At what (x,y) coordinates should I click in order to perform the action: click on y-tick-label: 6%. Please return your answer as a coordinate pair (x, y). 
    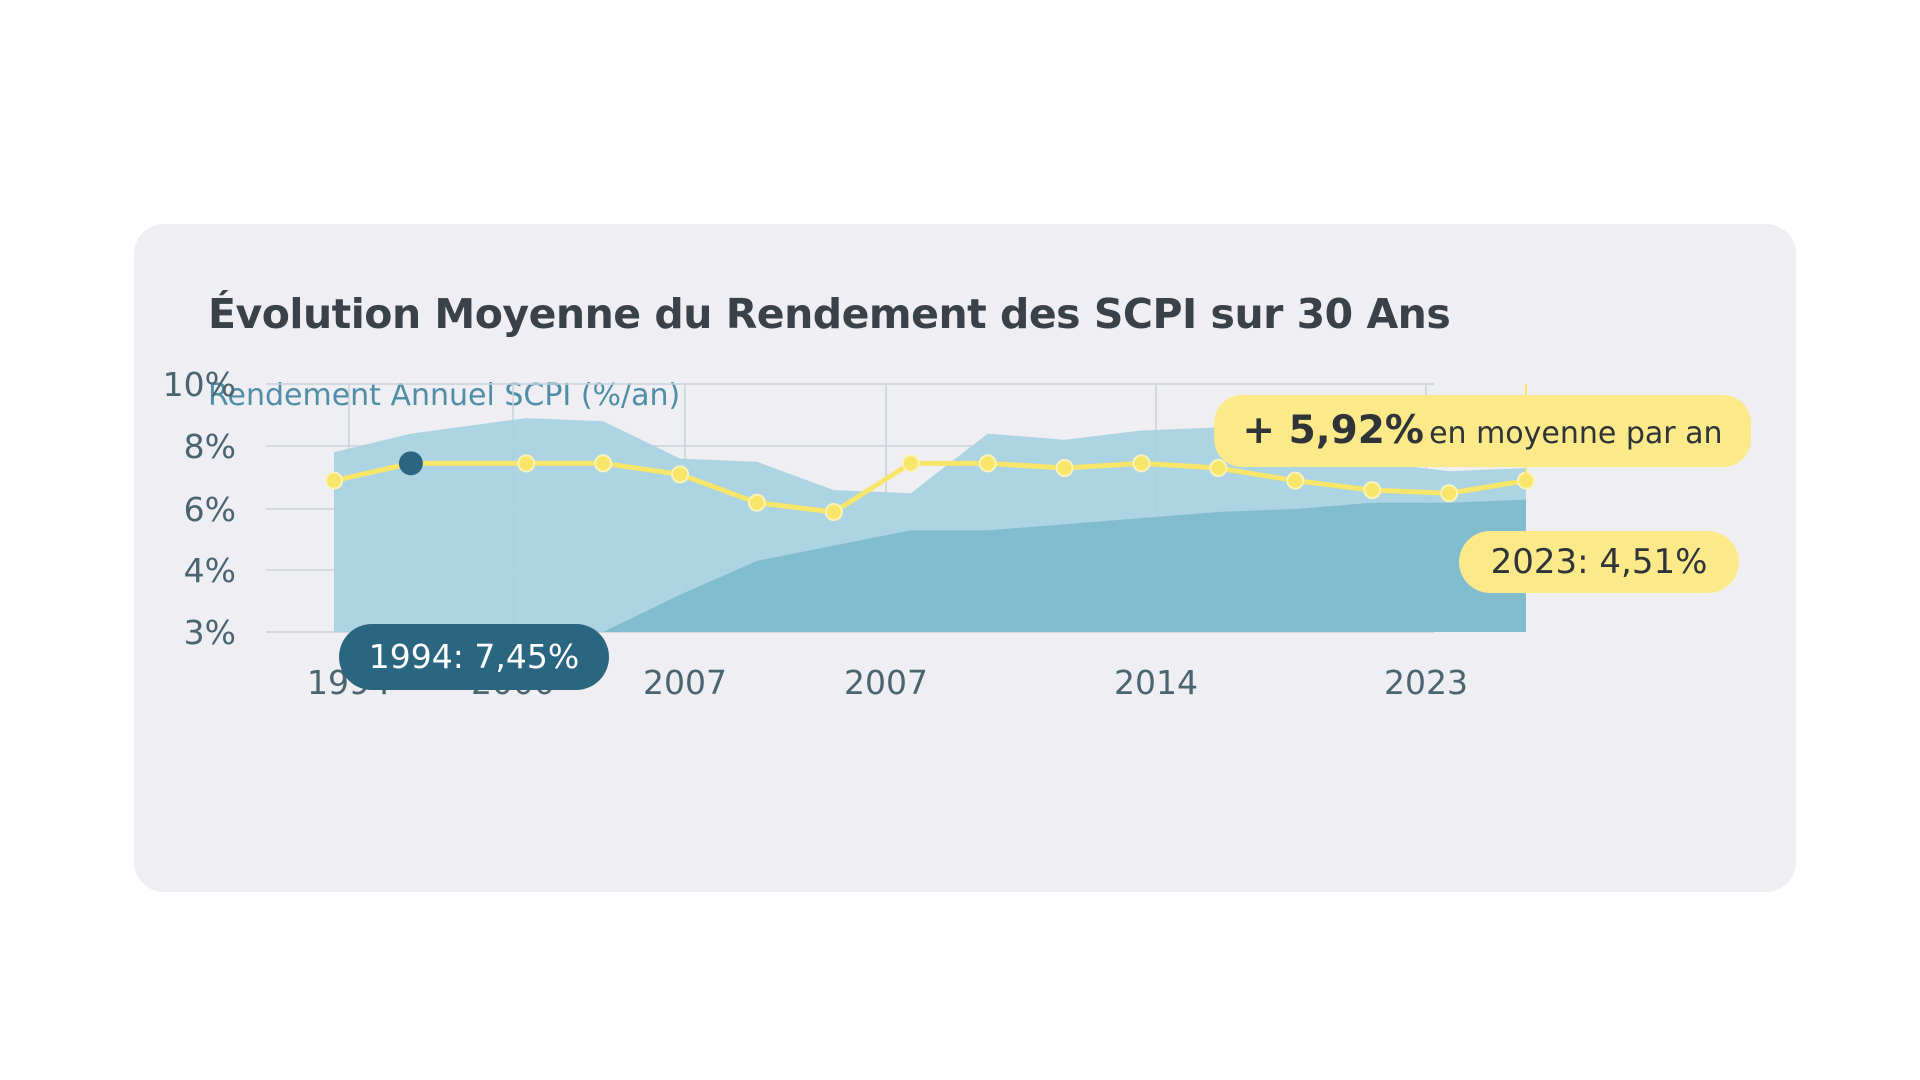
    Looking at the image, I should click on (210, 509).